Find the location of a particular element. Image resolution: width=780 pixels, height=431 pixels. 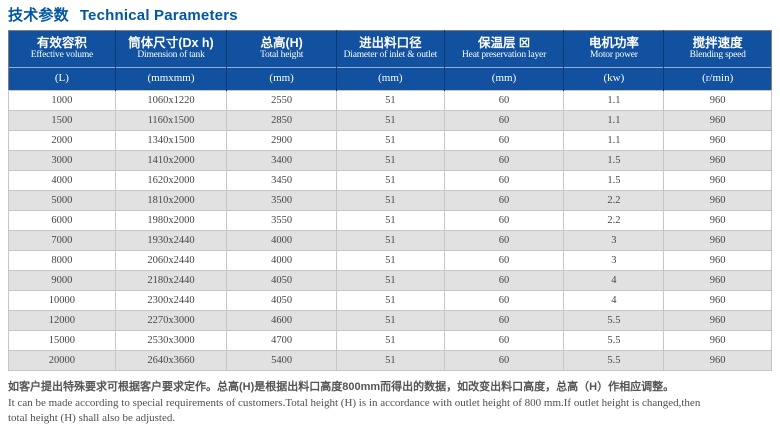

table-row: 12000 2270x3000 4600 51 60 5.5 960 is located at coordinates (390, 321).